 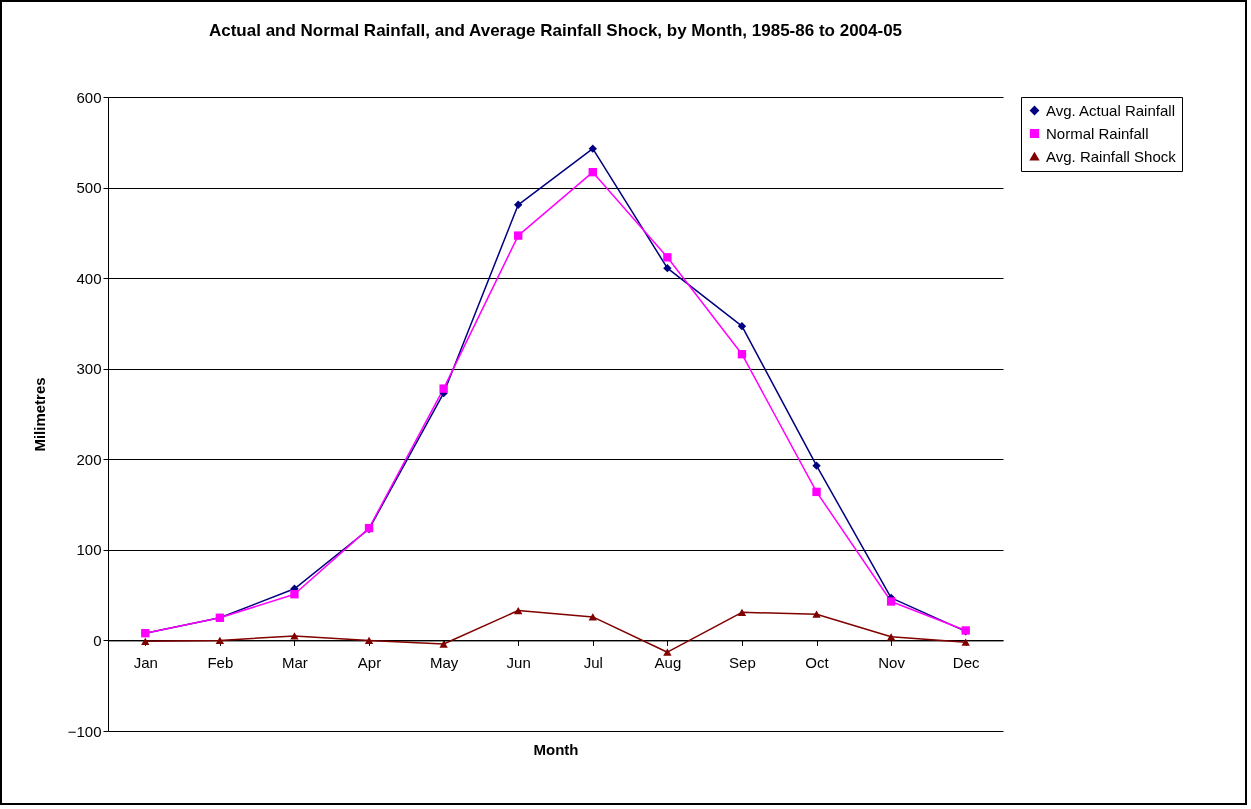 I want to click on x-tick-label: Jul, so click(x=593, y=662).